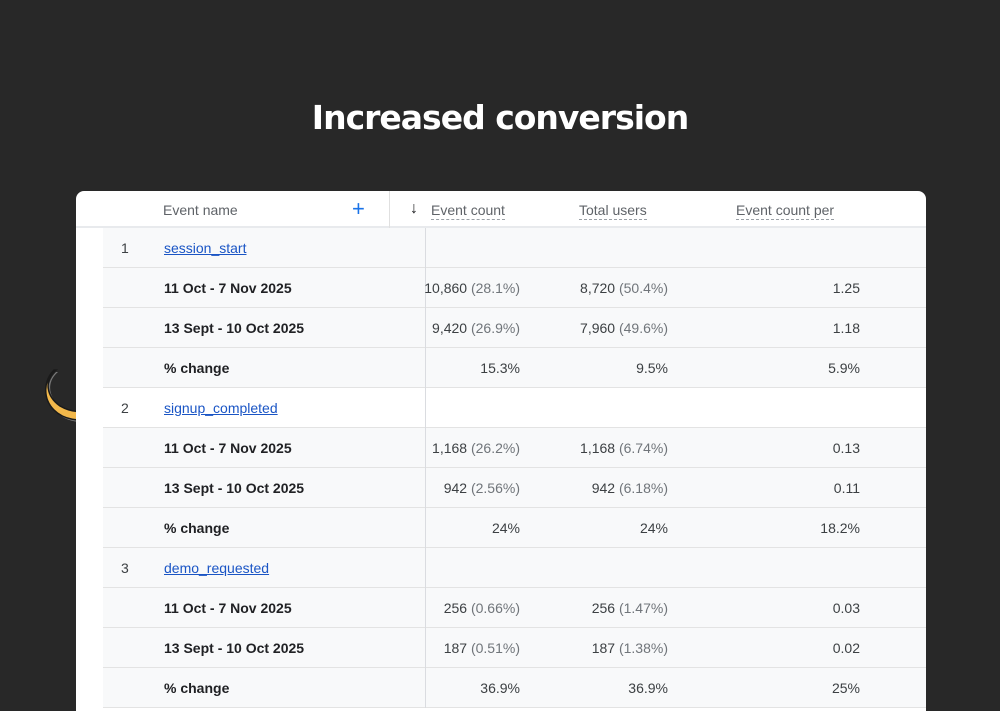 The image size is (1000, 711). I want to click on per-user-cell: 0.03, so click(846, 608).